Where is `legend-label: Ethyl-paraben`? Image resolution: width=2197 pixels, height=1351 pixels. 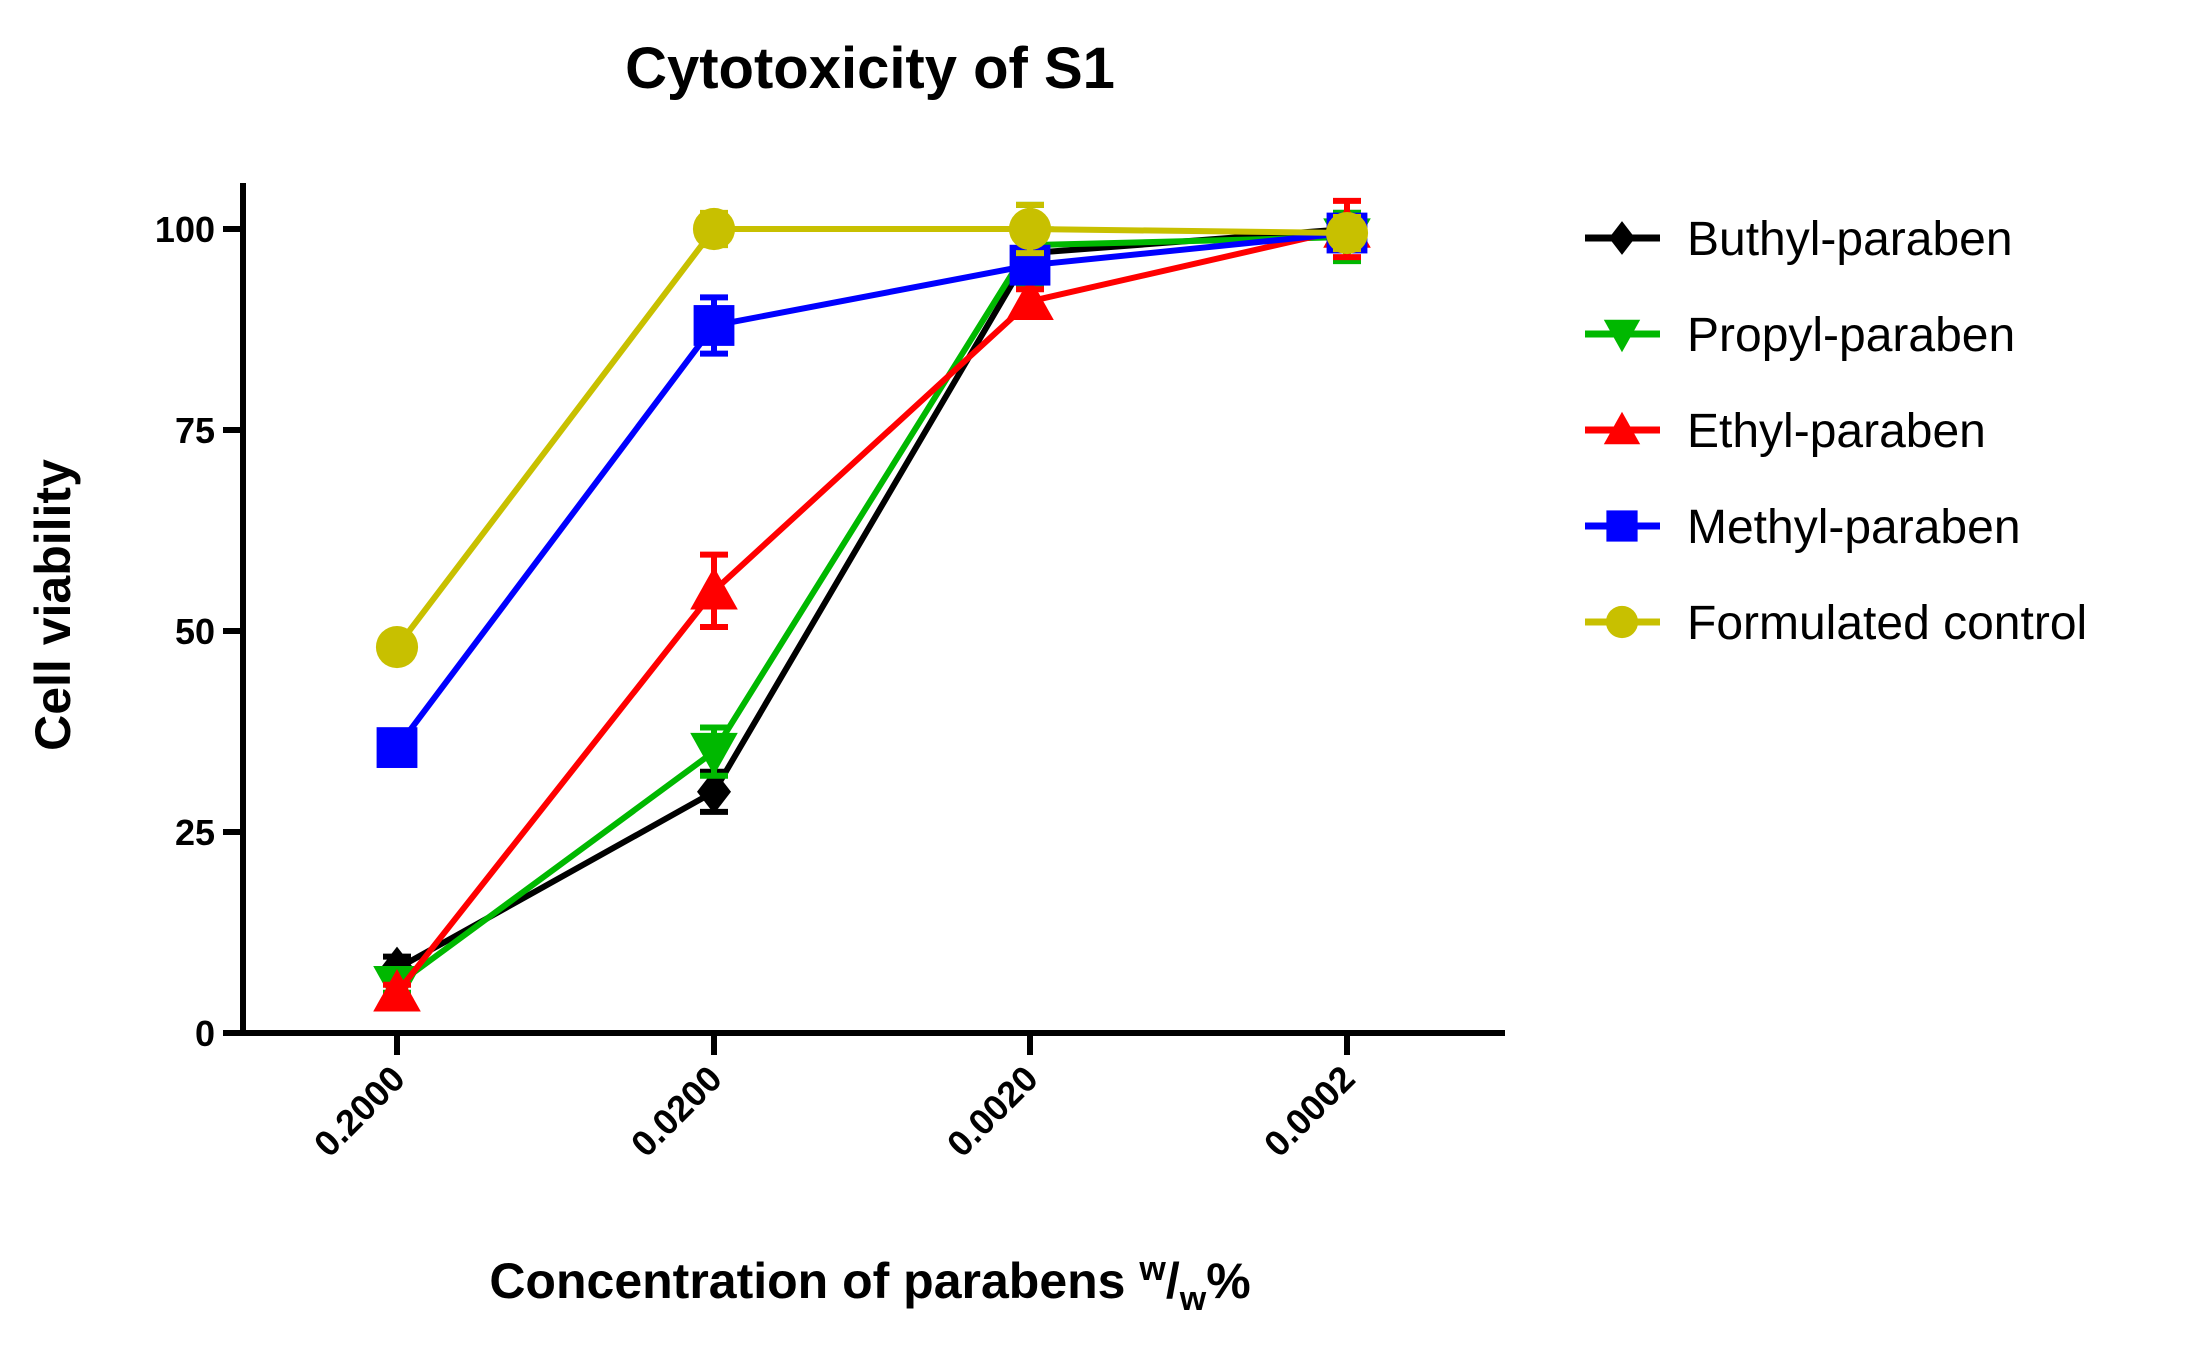 legend-label: Ethyl-paraben is located at coordinates (1836, 431).